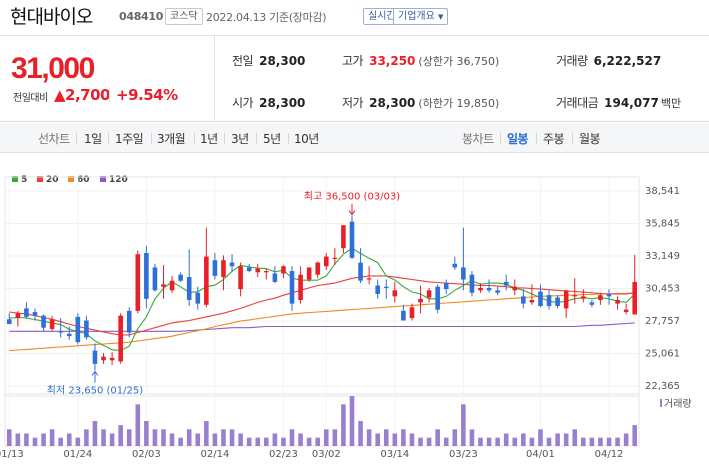  I want to click on prev-label: 전일, so click(243, 61).